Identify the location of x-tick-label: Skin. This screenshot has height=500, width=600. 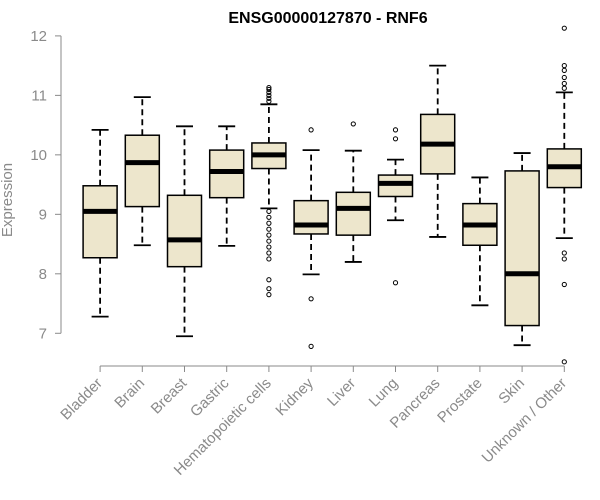
(511, 391).